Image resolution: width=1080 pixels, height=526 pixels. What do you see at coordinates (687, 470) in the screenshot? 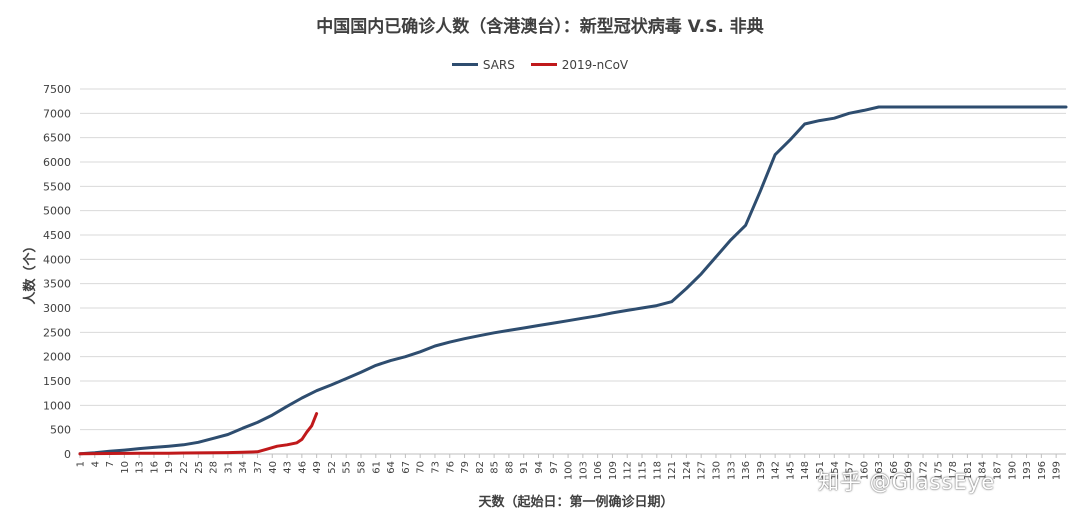
I see `x-tick-label: 124` at bounding box center [687, 470].